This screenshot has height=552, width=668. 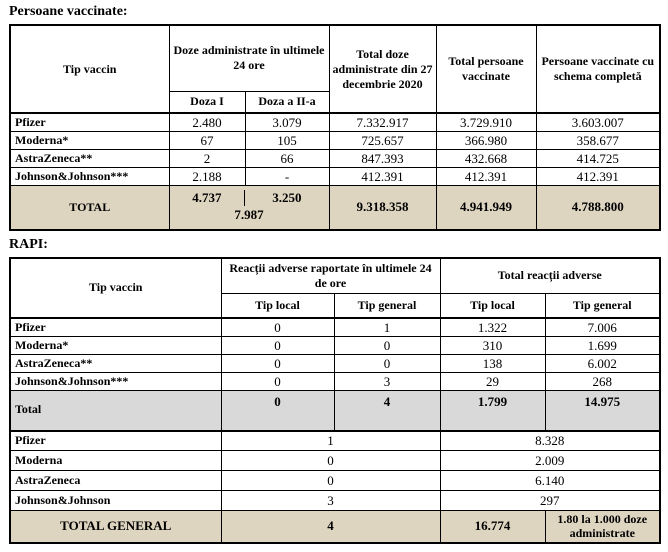 I want to click on section-title-rapi: RAPI:, so click(x=28, y=244).